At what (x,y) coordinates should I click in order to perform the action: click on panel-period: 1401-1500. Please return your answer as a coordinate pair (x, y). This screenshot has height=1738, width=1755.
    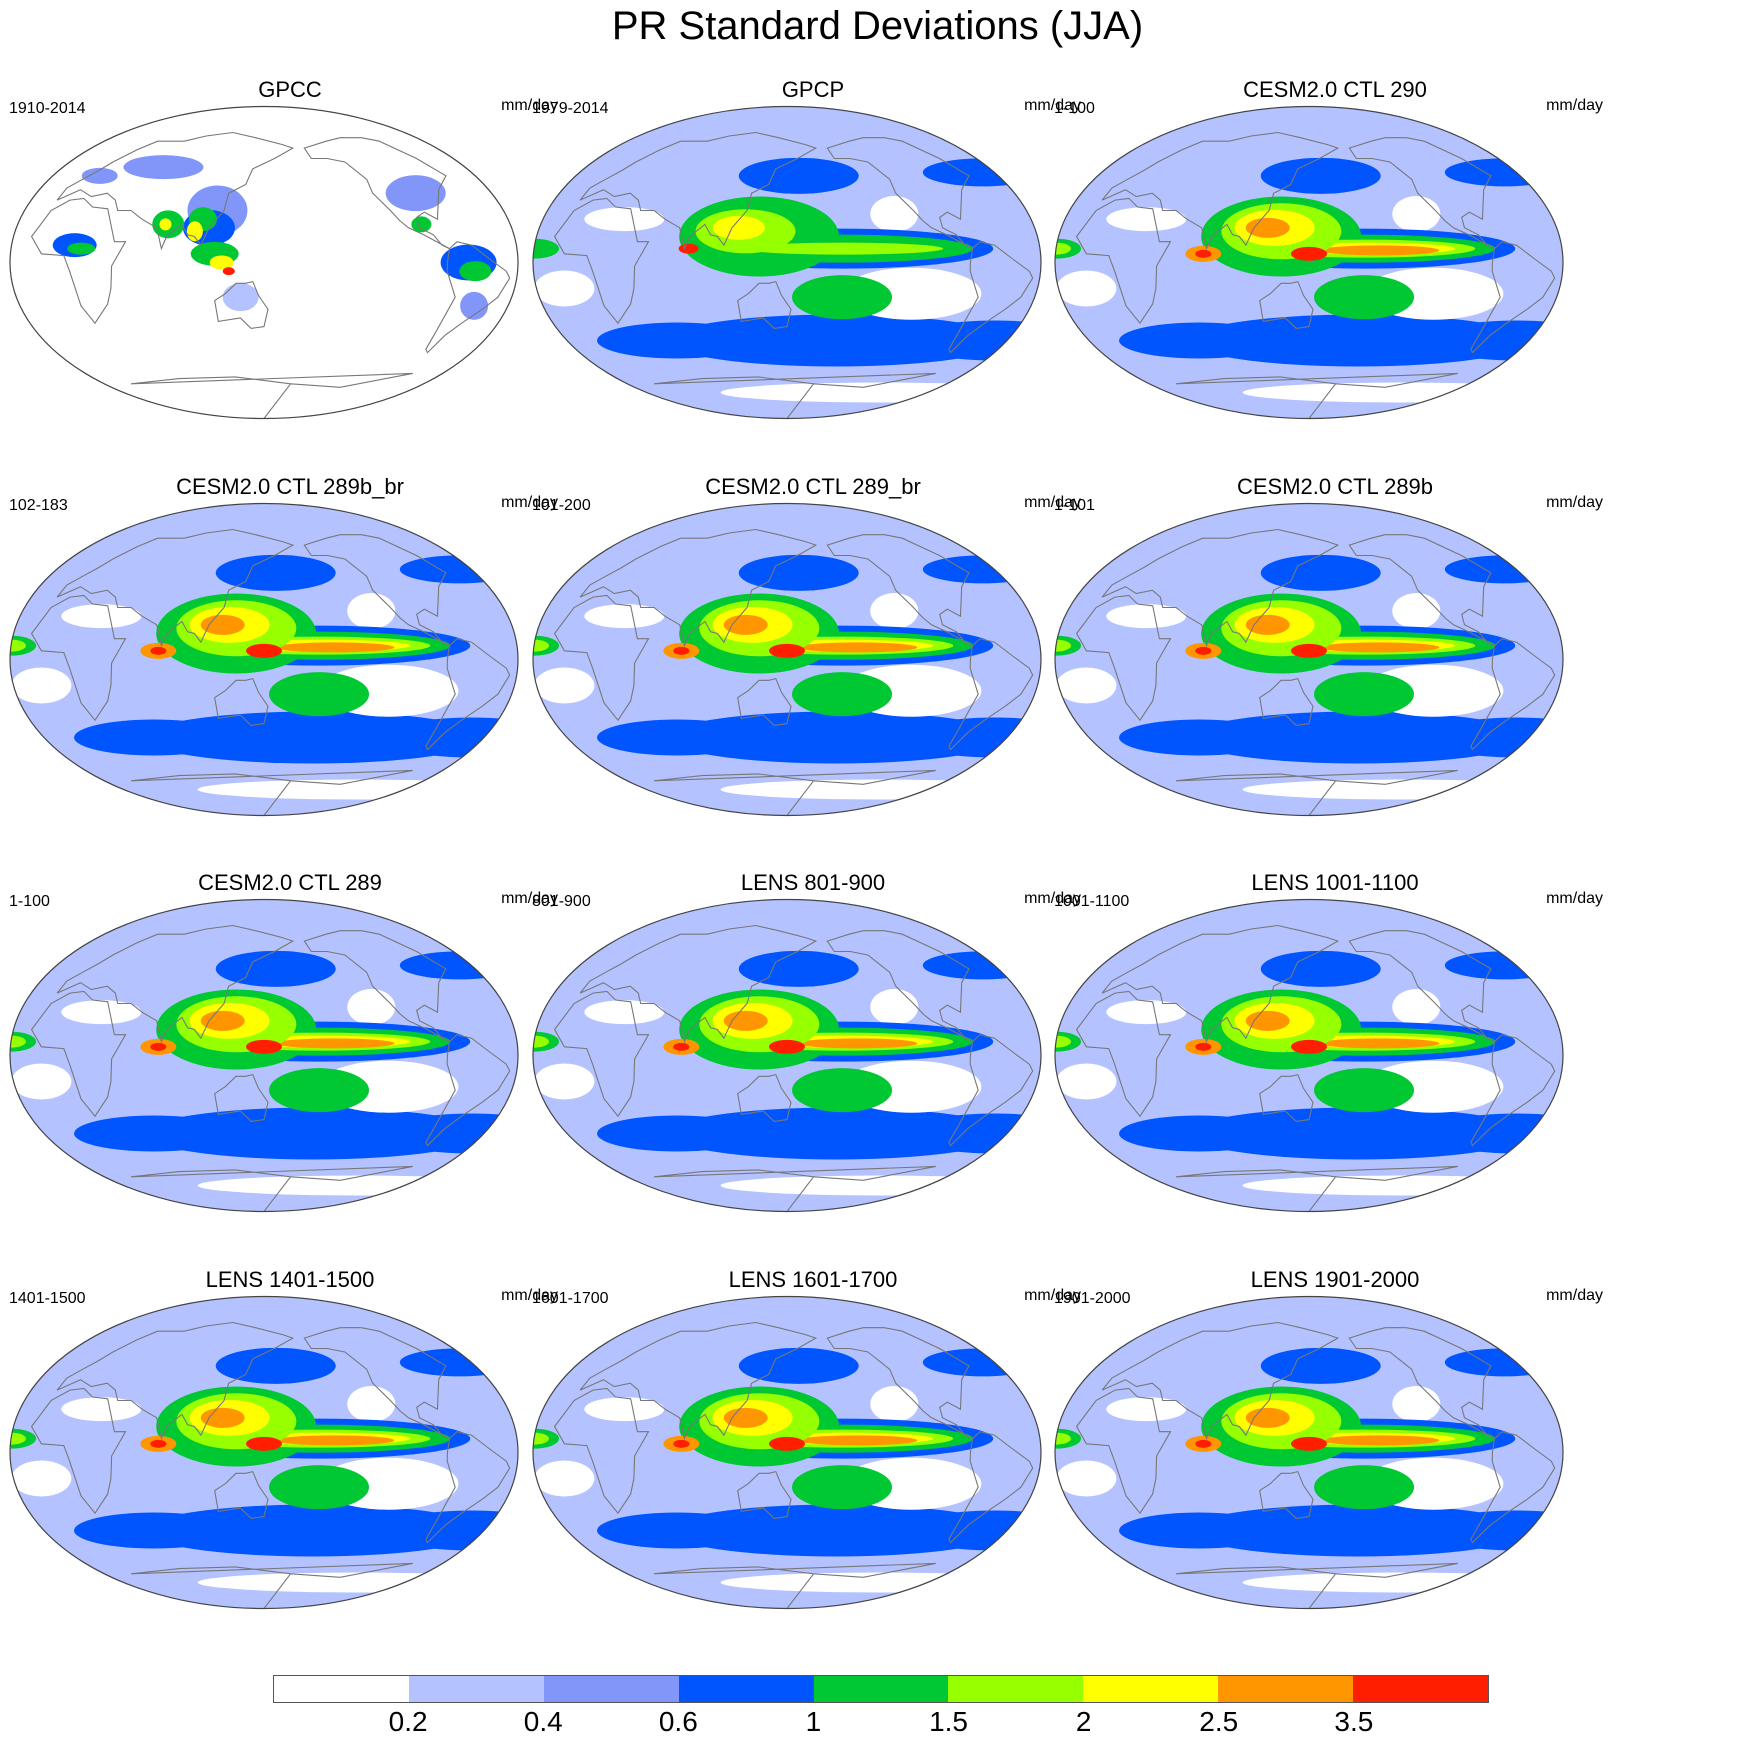
    Looking at the image, I should click on (47, 1298).